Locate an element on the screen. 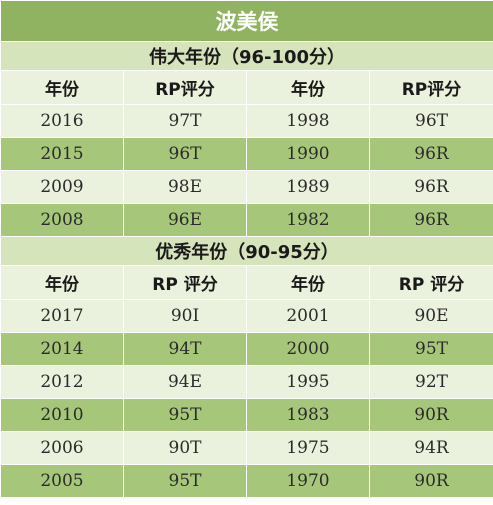 This screenshot has height=505, width=493. page-title: 波美侯 is located at coordinates (246, 21).